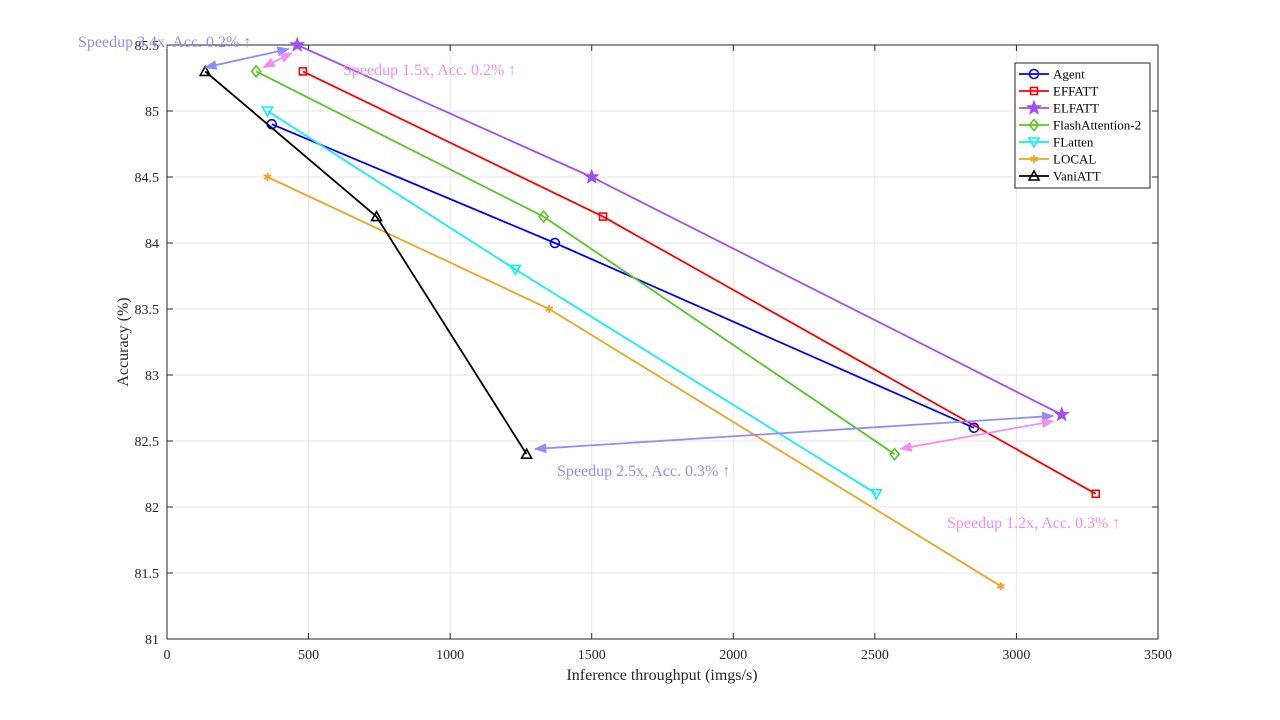 Image resolution: width=1280 pixels, height=720 pixels. What do you see at coordinates (152, 640) in the screenshot?
I see `y-tick-label: 81` at bounding box center [152, 640].